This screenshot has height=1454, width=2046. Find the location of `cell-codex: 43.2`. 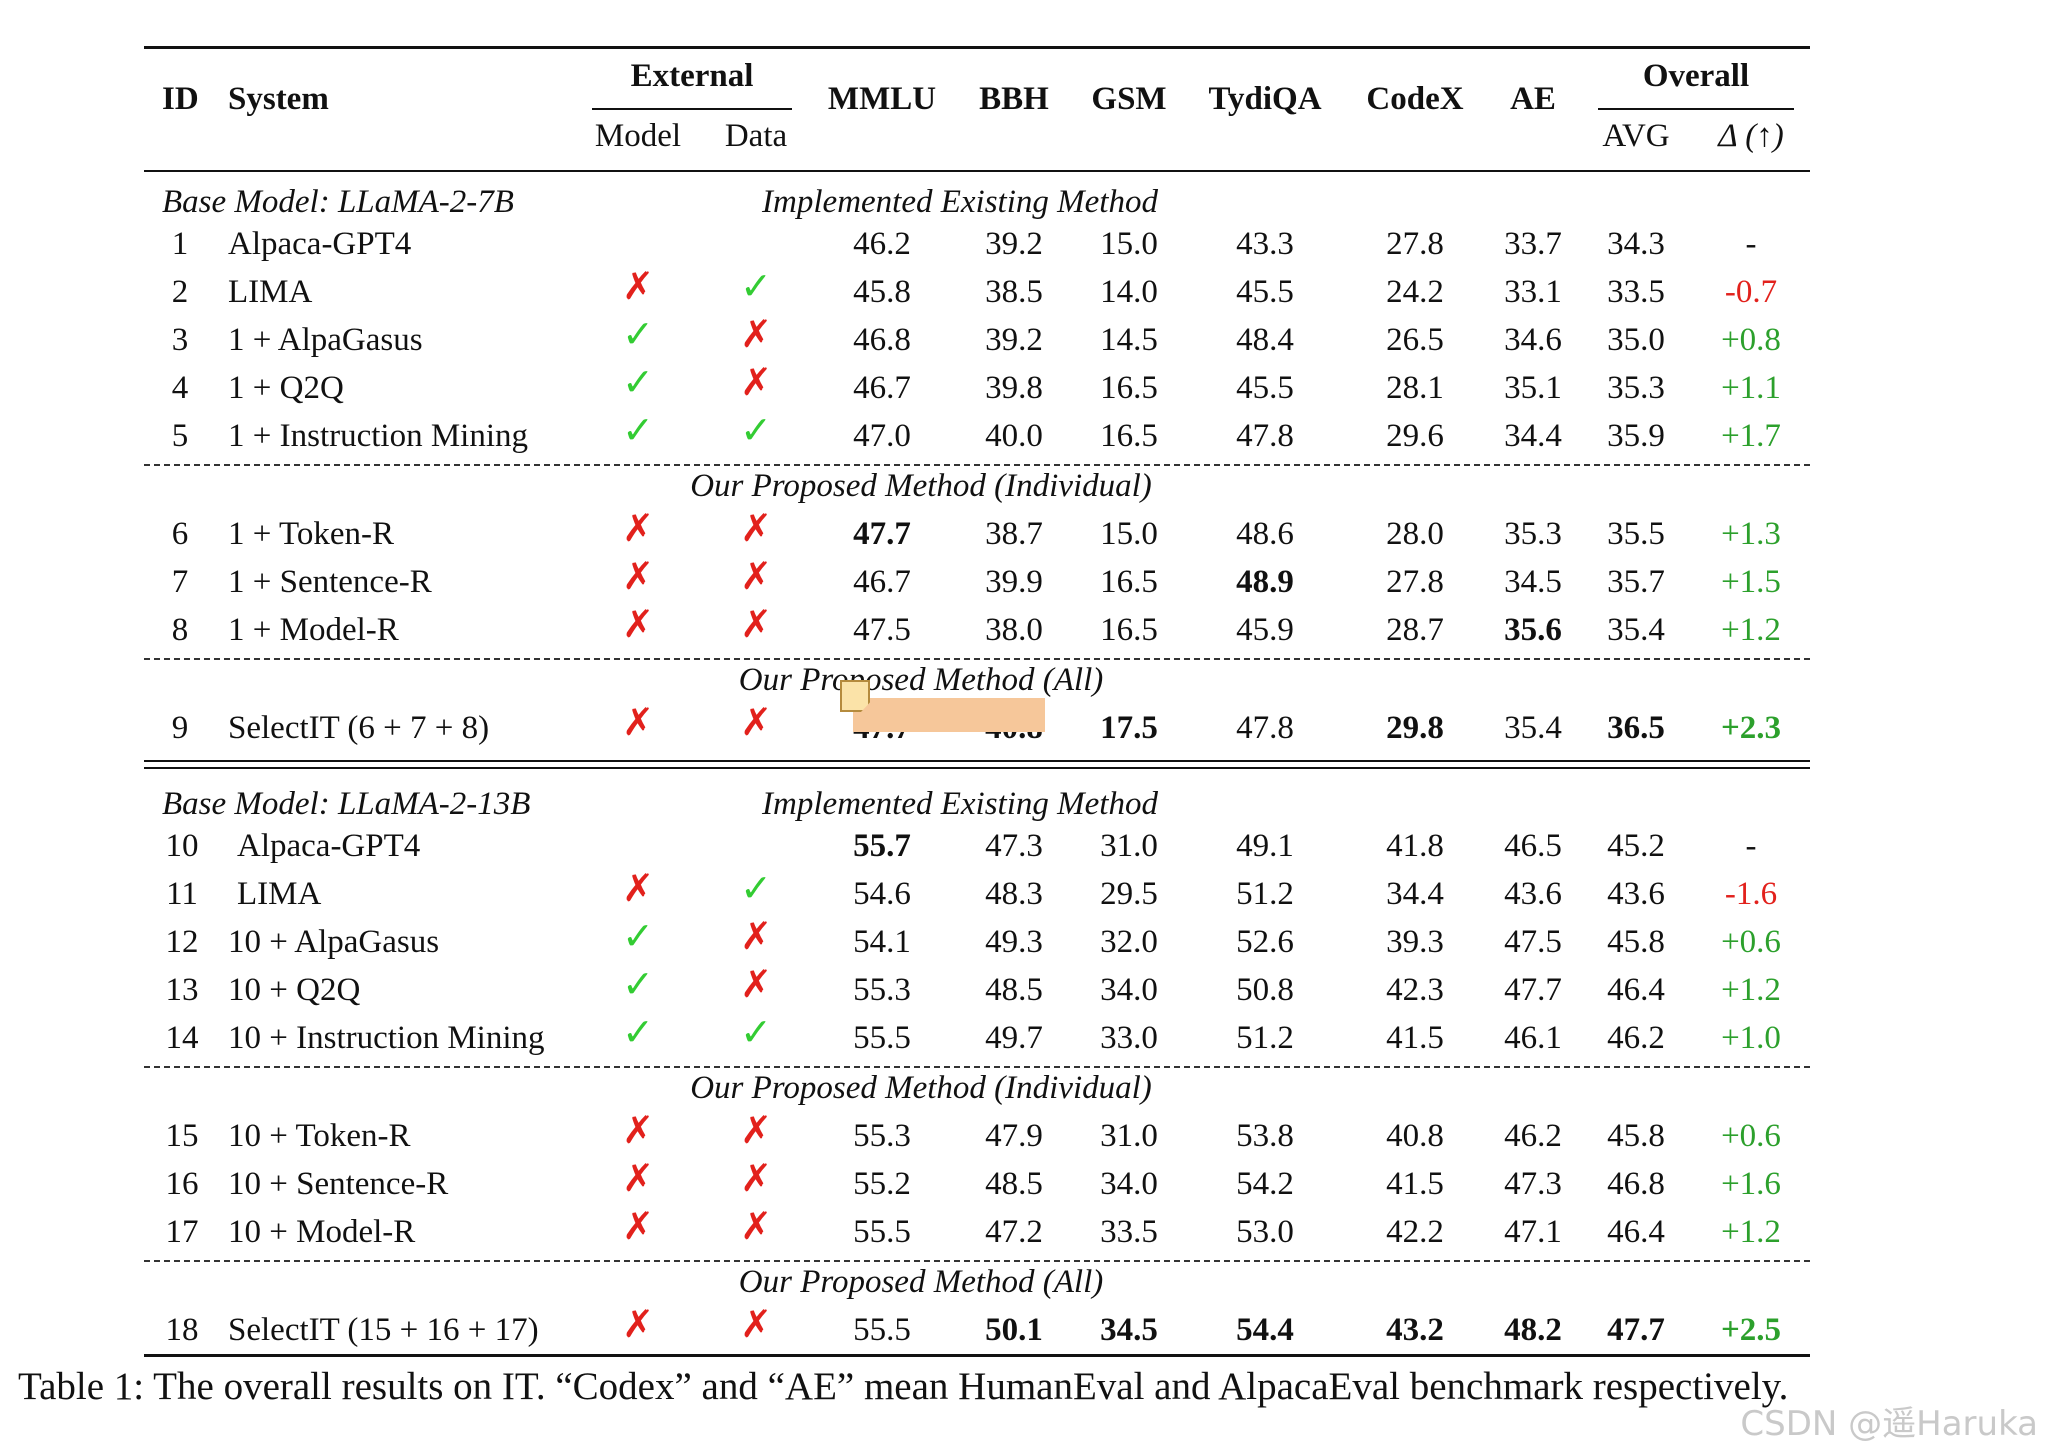

cell-codex: 43.2 is located at coordinates (1415, 1330).